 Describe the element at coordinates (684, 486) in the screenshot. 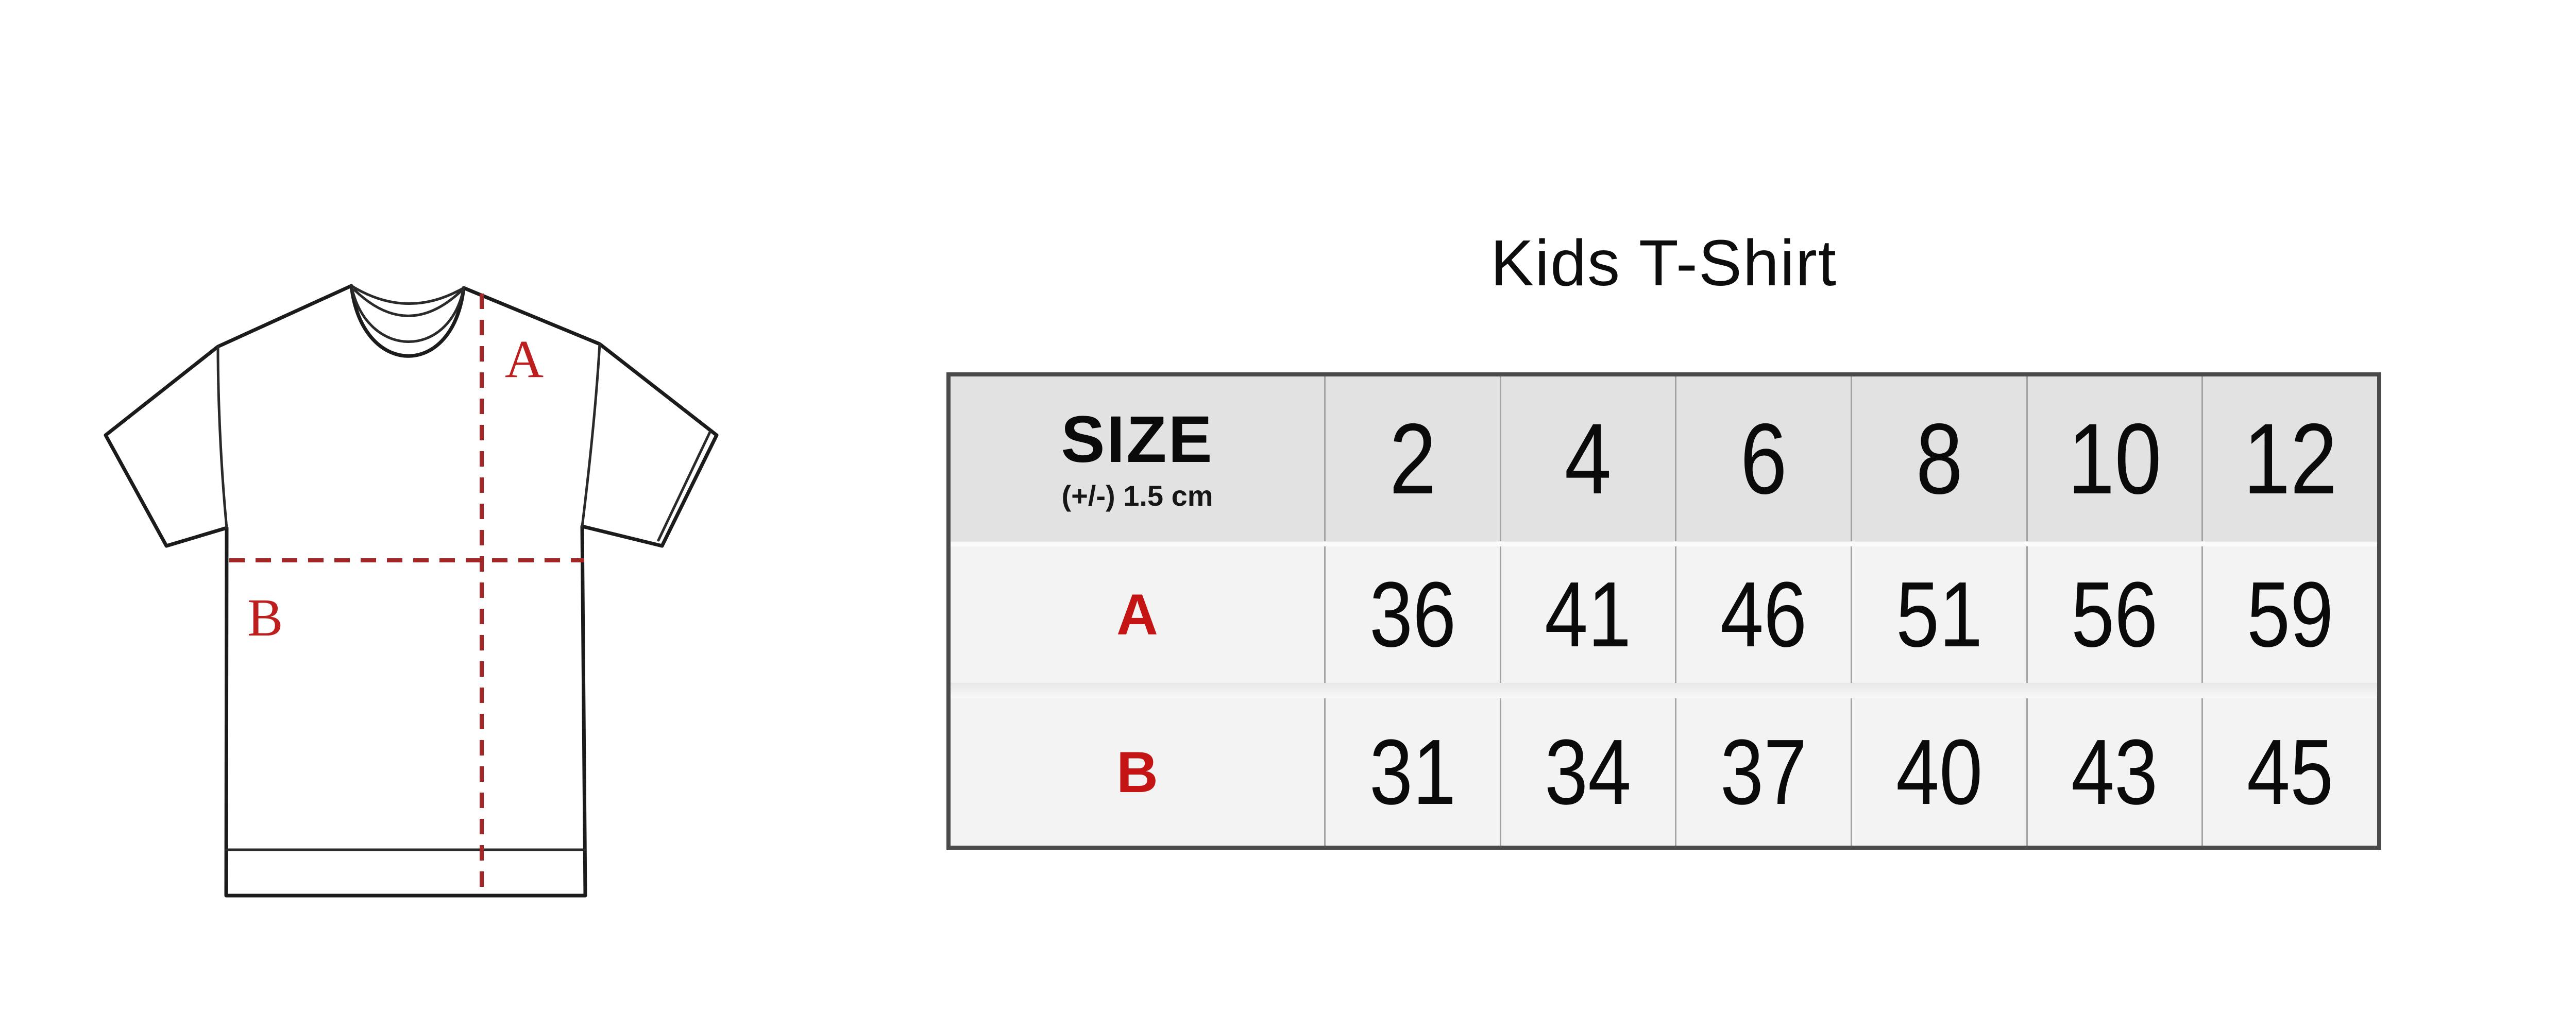

I see `right-cuff-line` at that location.